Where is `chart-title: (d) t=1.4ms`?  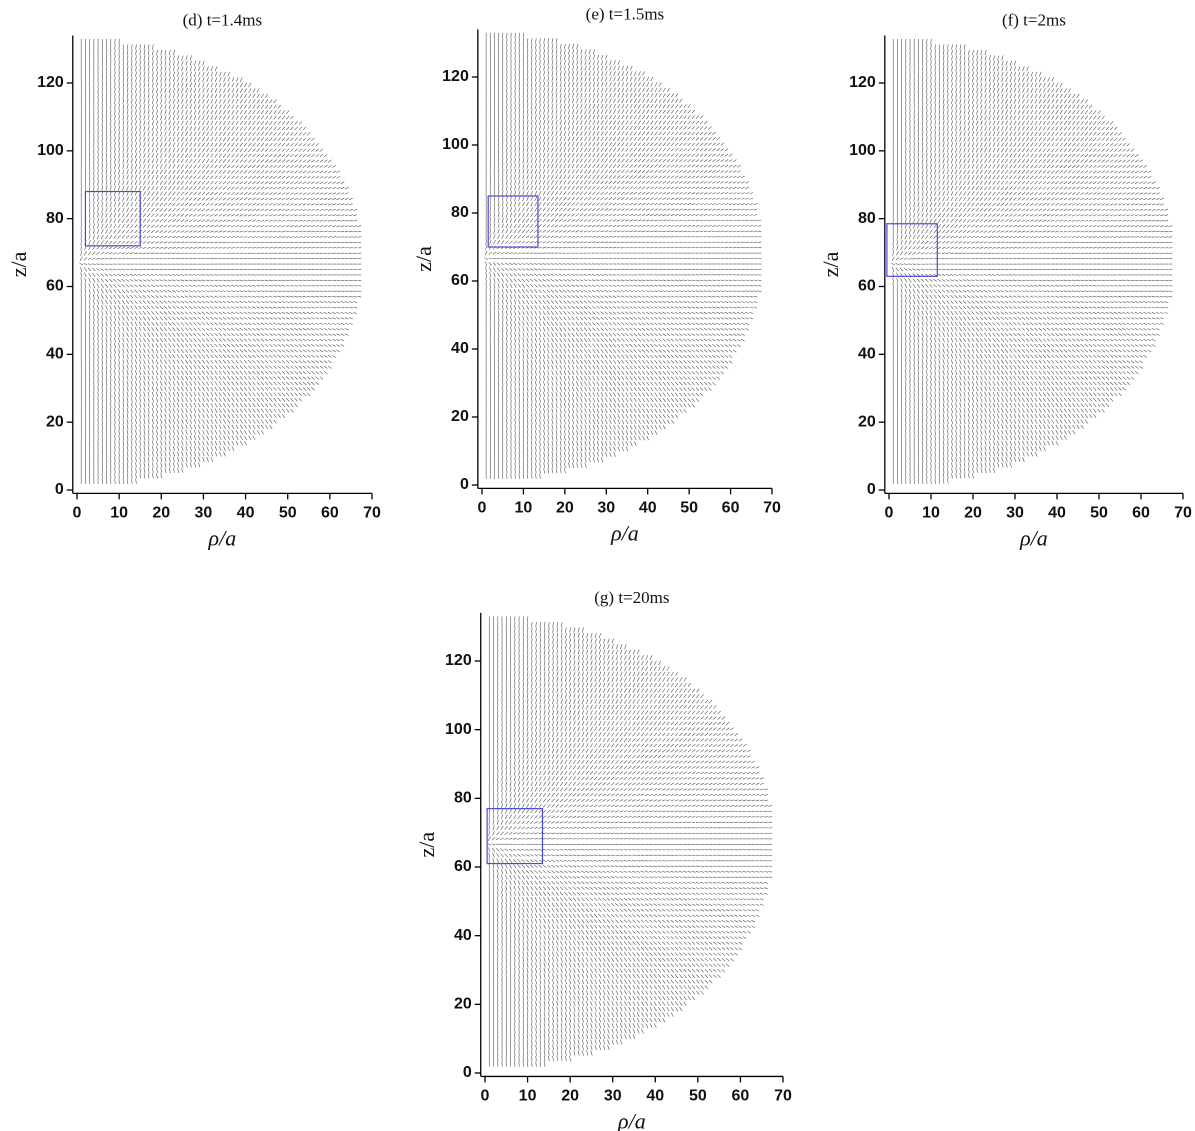 chart-title: (d) t=1.4ms is located at coordinates (222, 19).